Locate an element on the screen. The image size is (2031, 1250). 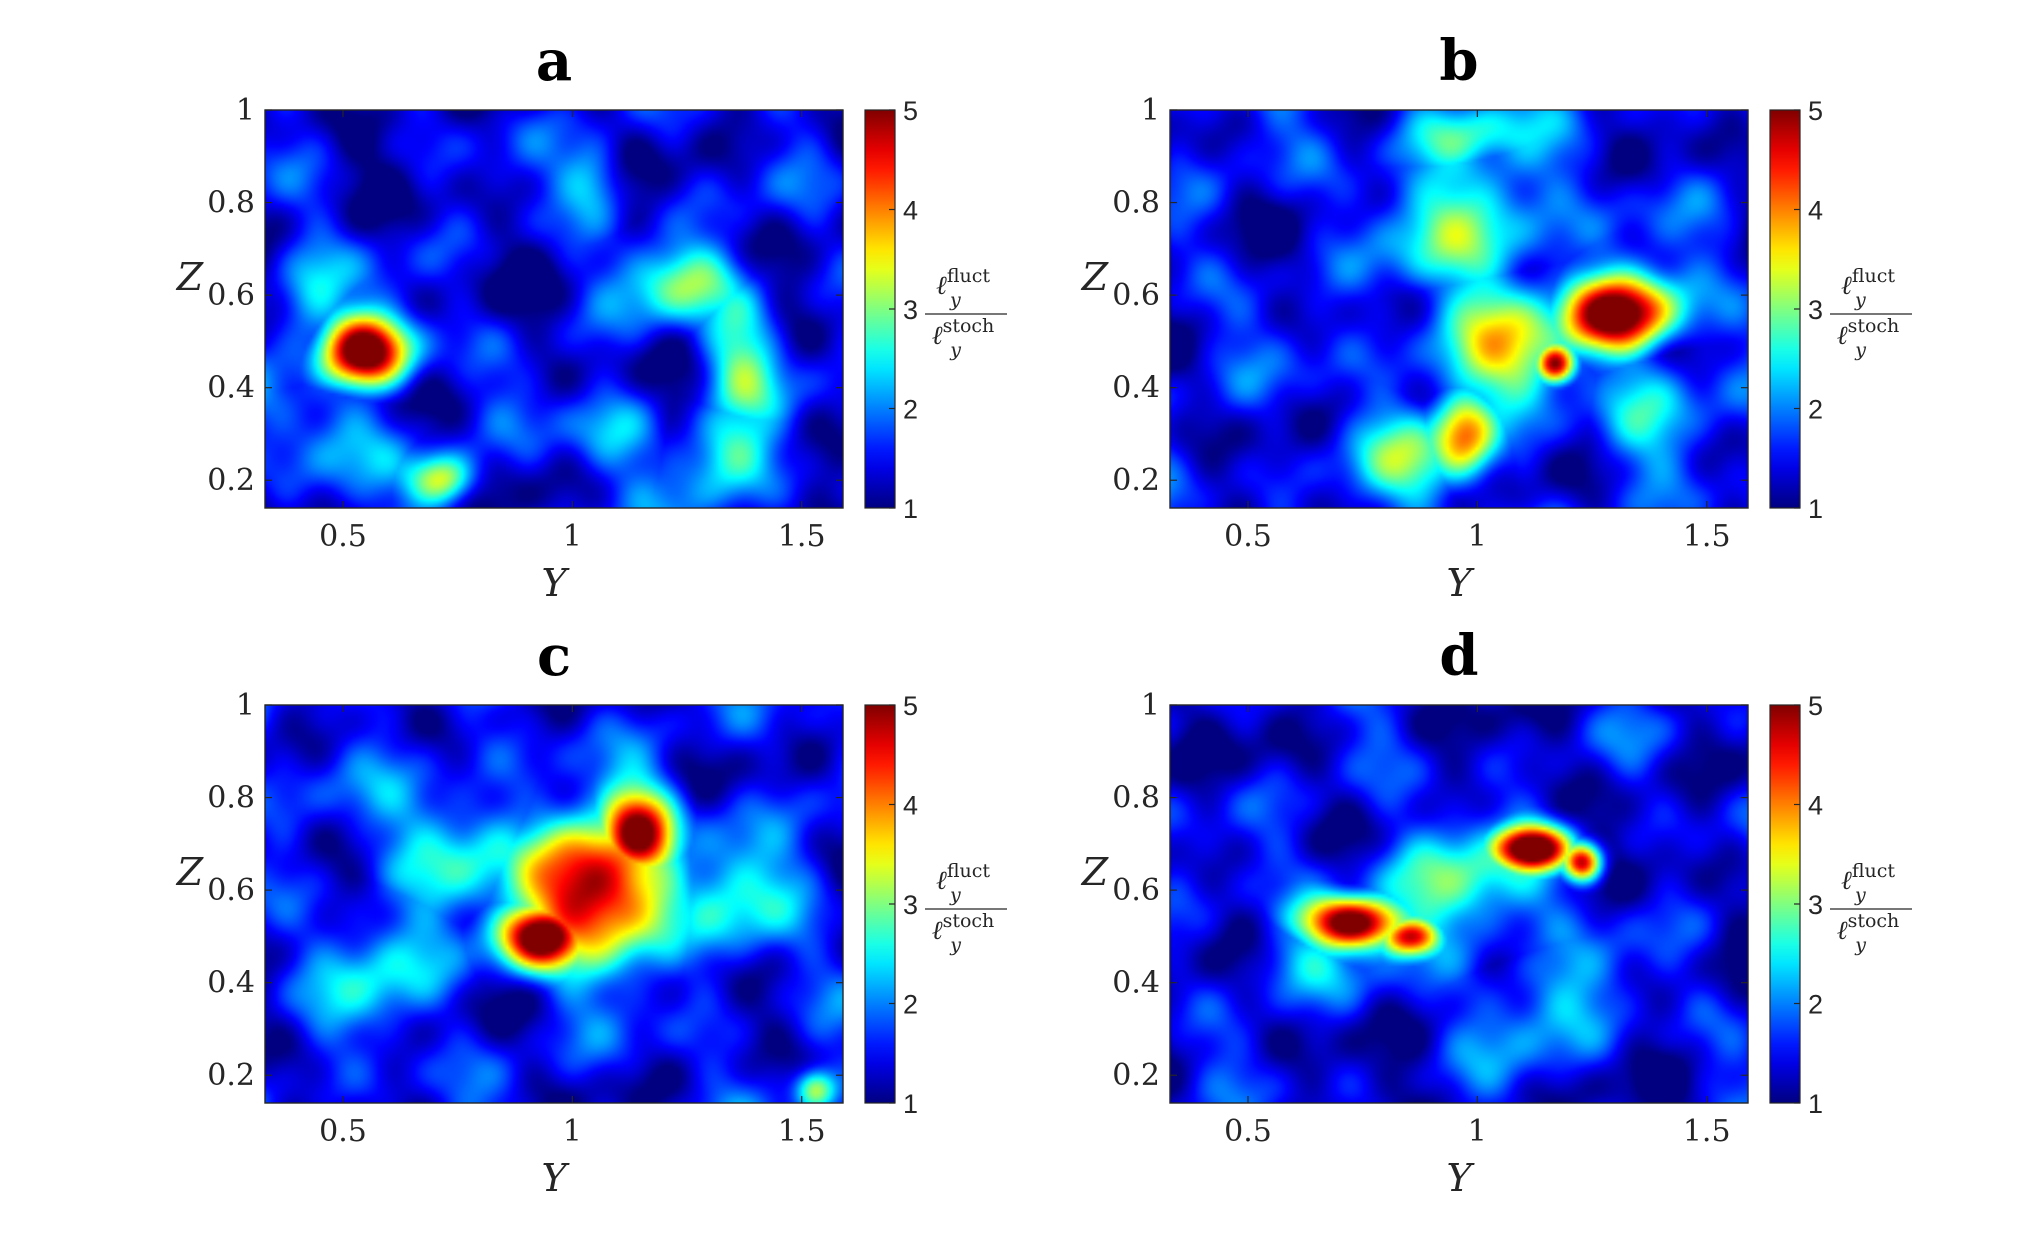
panel-title: d is located at coordinates (1458, 656).